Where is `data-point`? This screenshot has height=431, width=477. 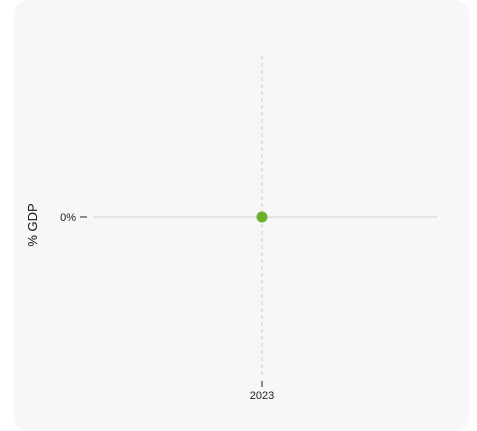 data-point is located at coordinates (262, 217).